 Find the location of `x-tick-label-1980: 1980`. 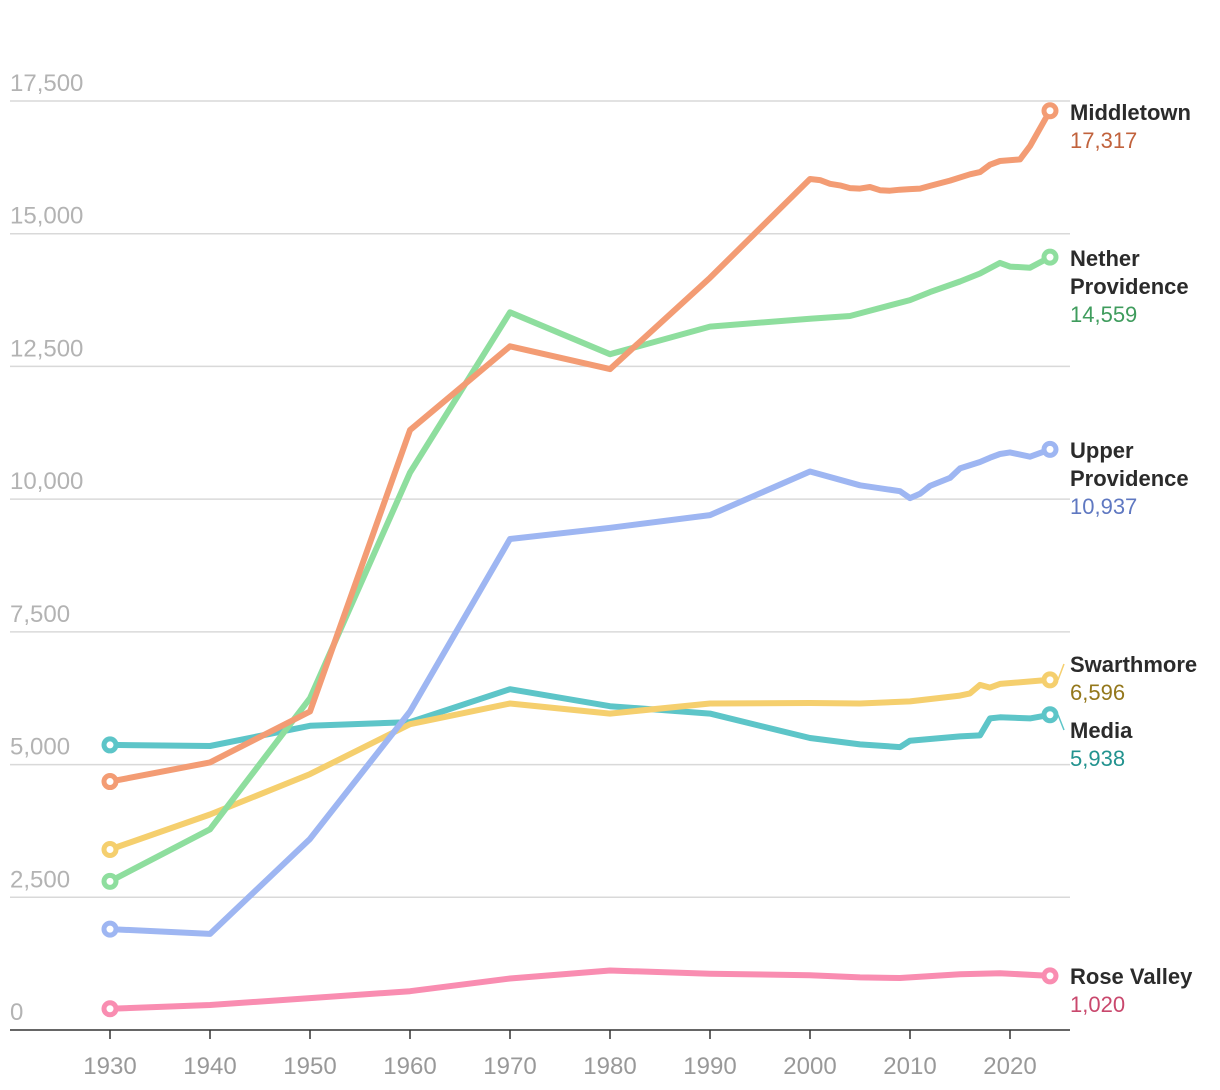

x-tick-label-1980: 1980 is located at coordinates (609, 1066).